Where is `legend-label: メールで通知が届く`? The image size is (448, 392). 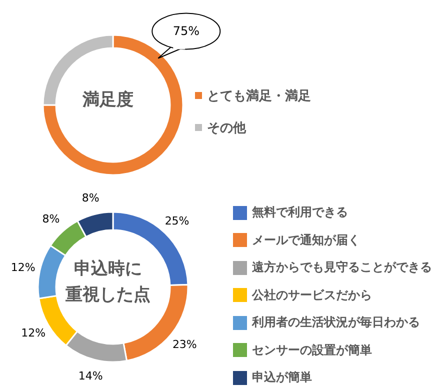 legend-label: メールで通知が届く is located at coordinates (306, 240).